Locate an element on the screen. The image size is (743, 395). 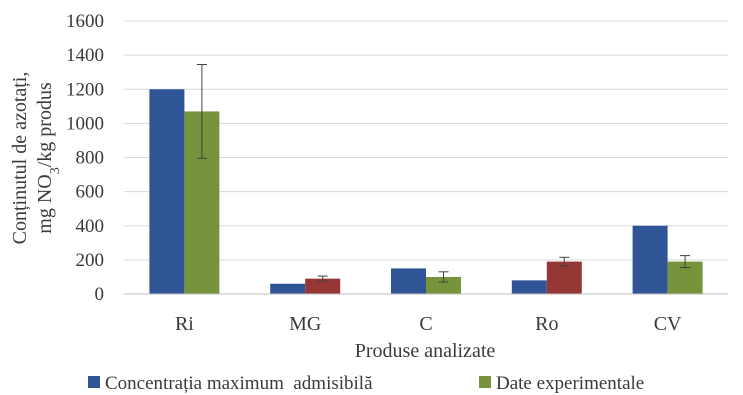
y-axis-title-unit: mg NO3/kg produs is located at coordinates (48, 158).